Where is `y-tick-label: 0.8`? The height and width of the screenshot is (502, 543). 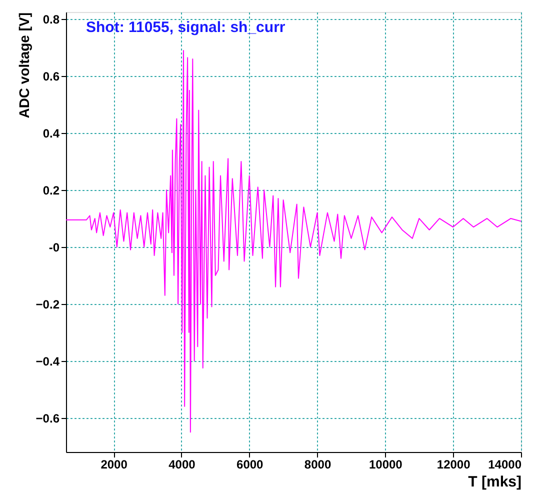 y-tick-label: 0.8 is located at coordinates (51, 19).